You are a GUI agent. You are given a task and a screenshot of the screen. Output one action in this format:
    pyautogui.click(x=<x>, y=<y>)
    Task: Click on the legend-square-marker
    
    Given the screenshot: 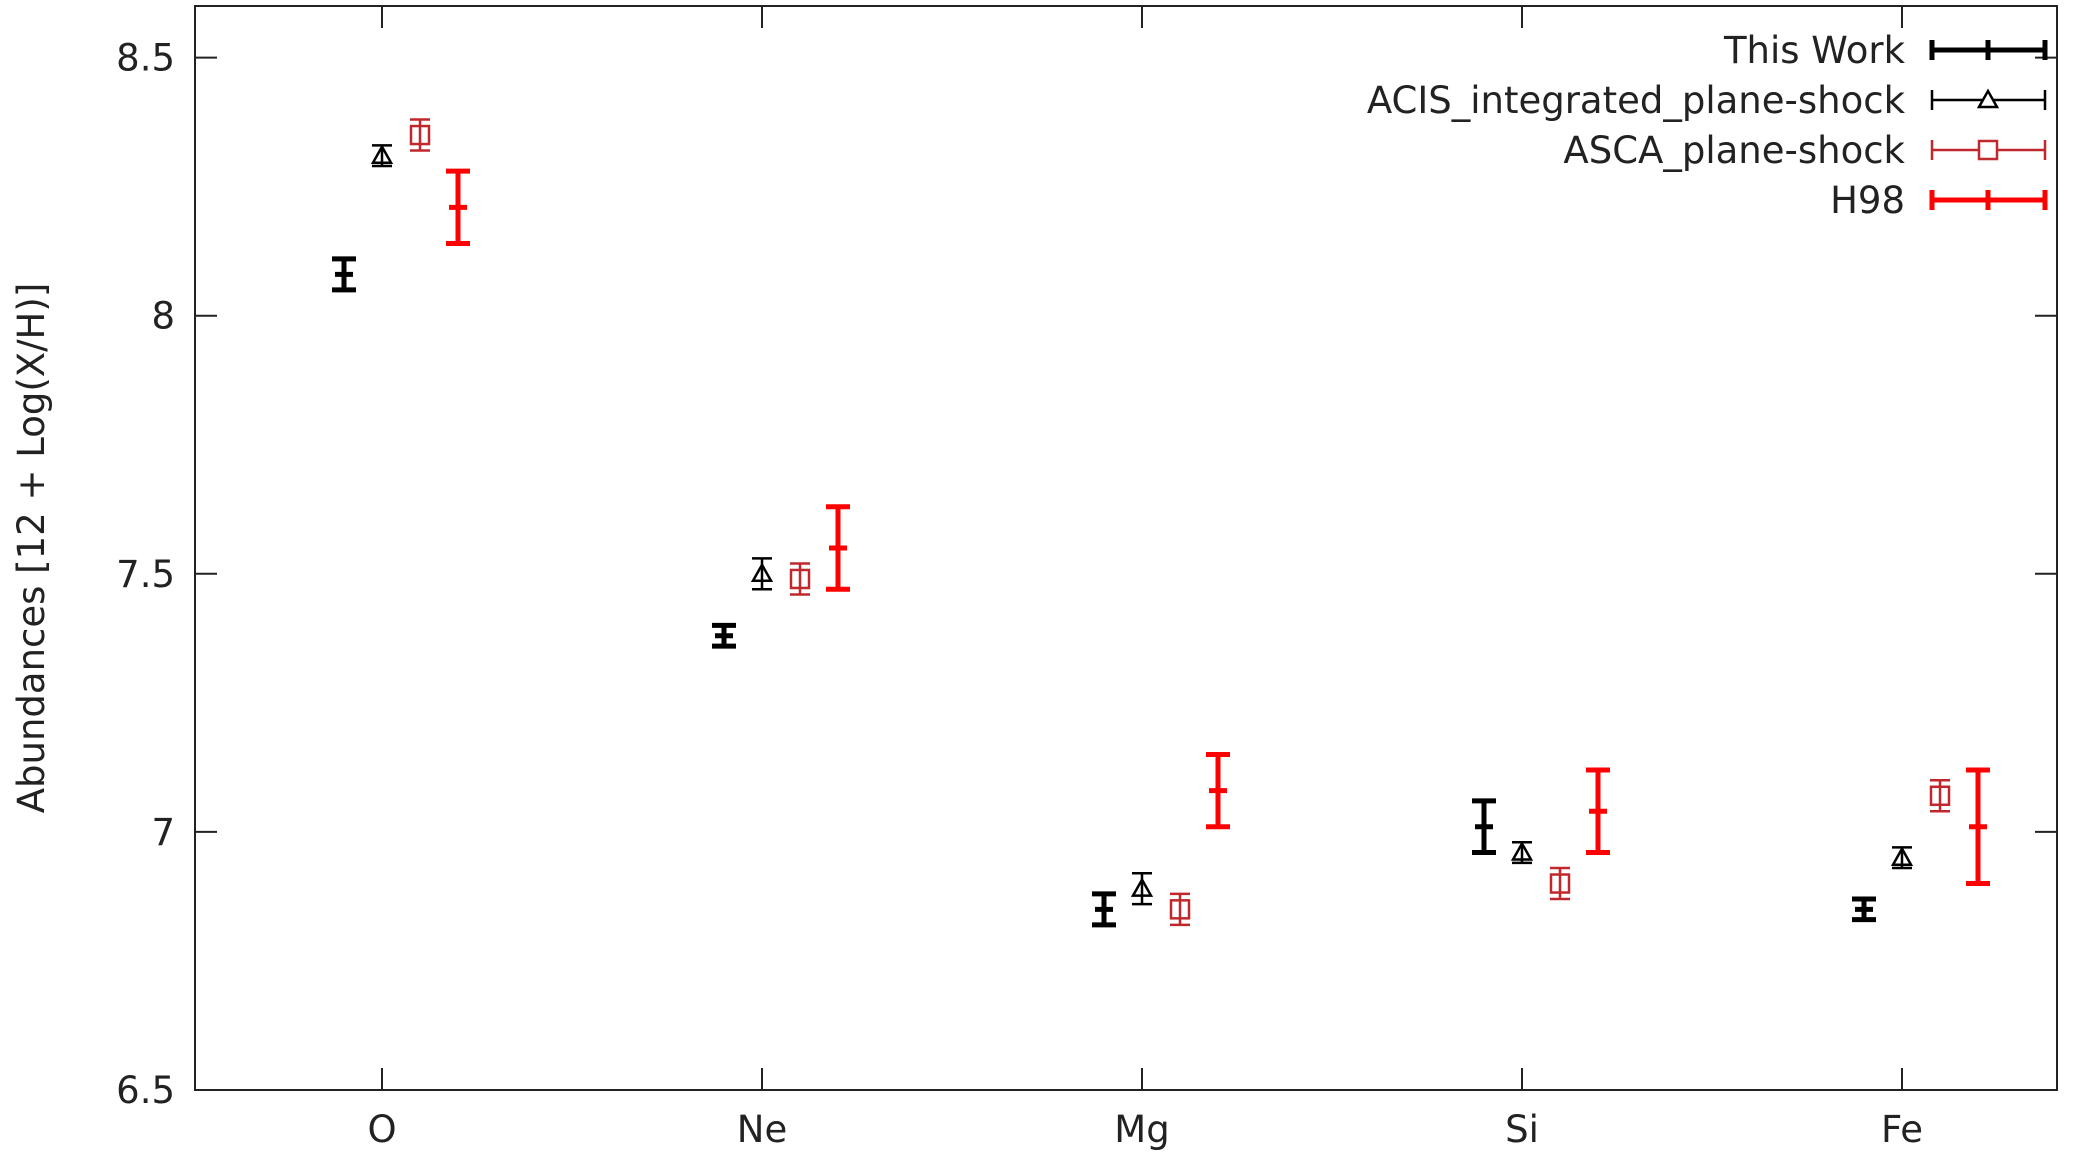 What is the action you would take?
    pyautogui.click(x=1988, y=150)
    